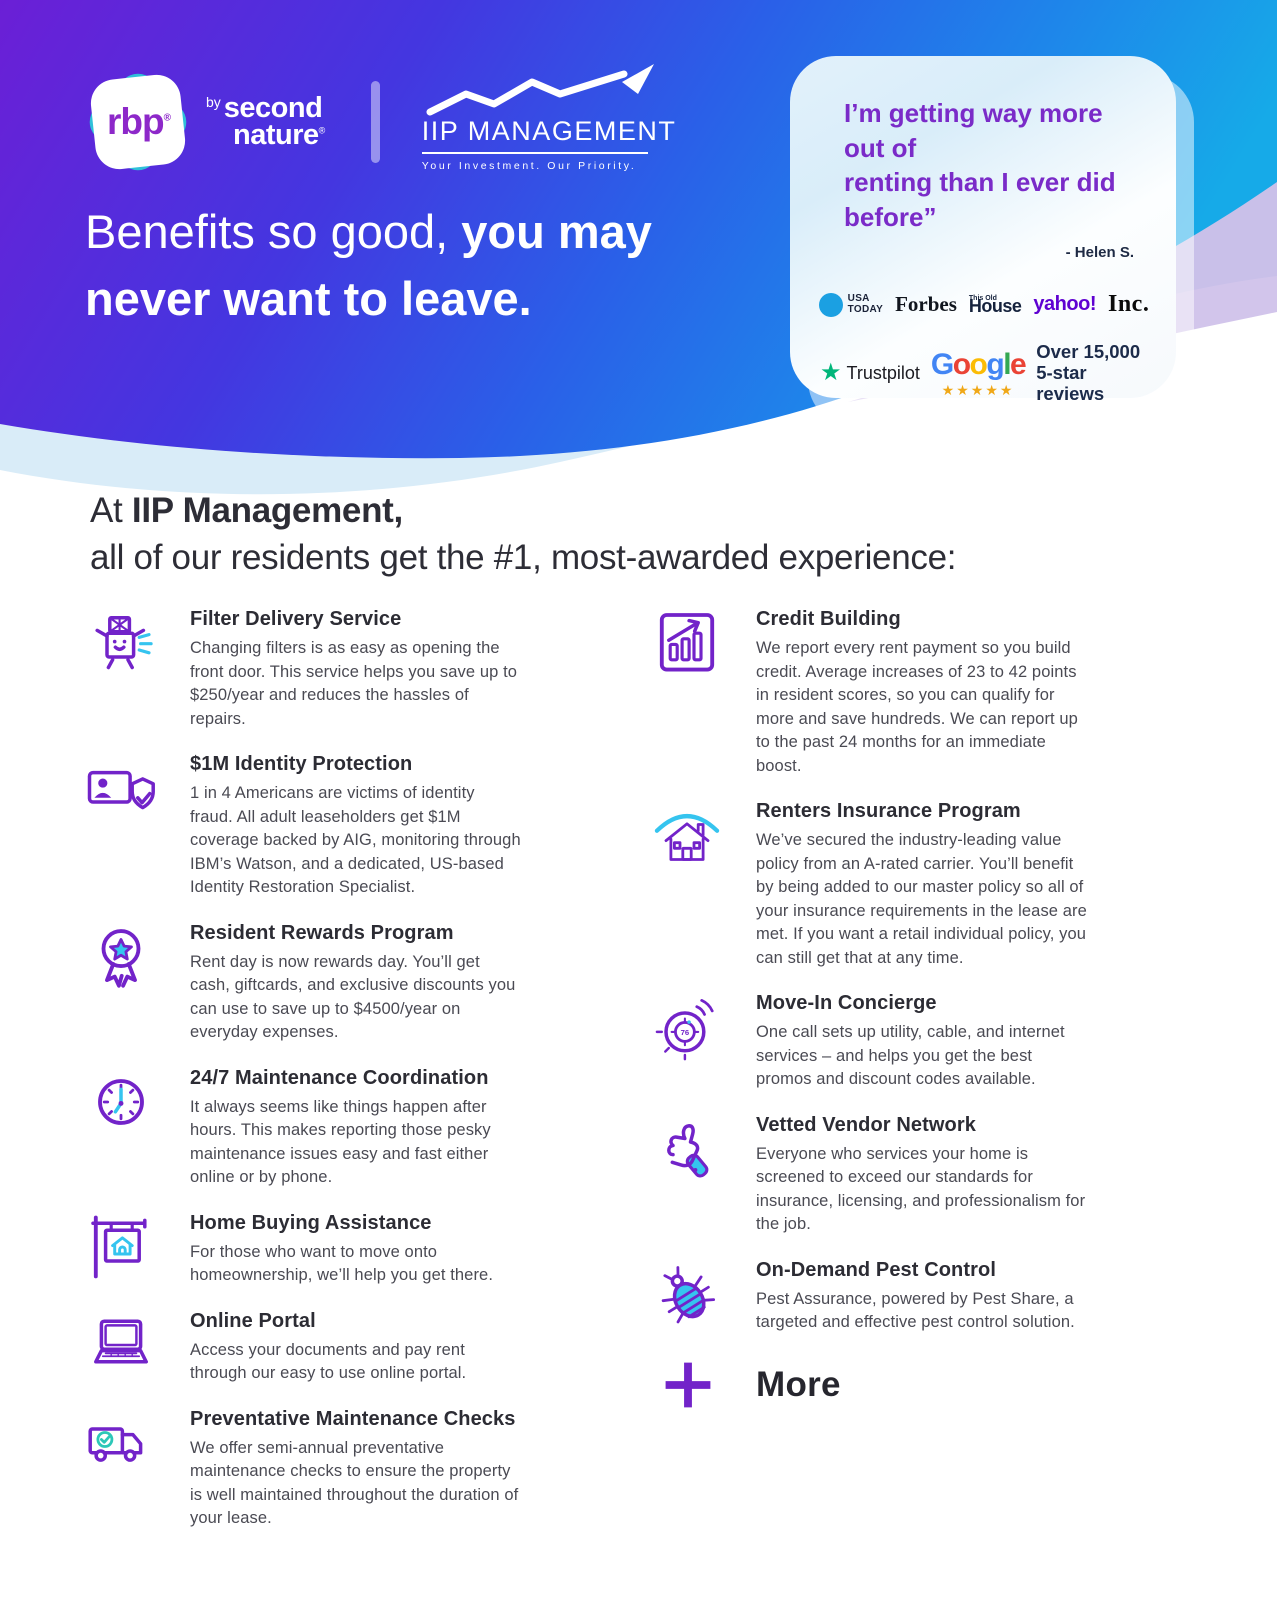 This screenshot has height=1600, width=1277. What do you see at coordinates (122, 669) in the screenshot?
I see `filter-box-icon` at bounding box center [122, 669].